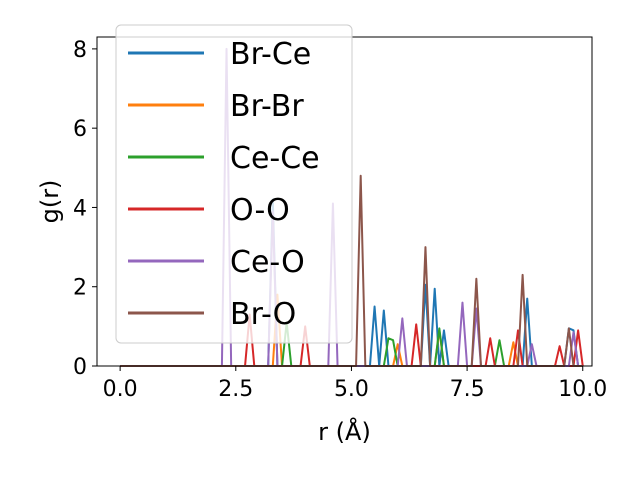 The image size is (640, 480). What do you see at coordinates (270, 54) in the screenshot?
I see `legend-label: Br-Ce` at bounding box center [270, 54].